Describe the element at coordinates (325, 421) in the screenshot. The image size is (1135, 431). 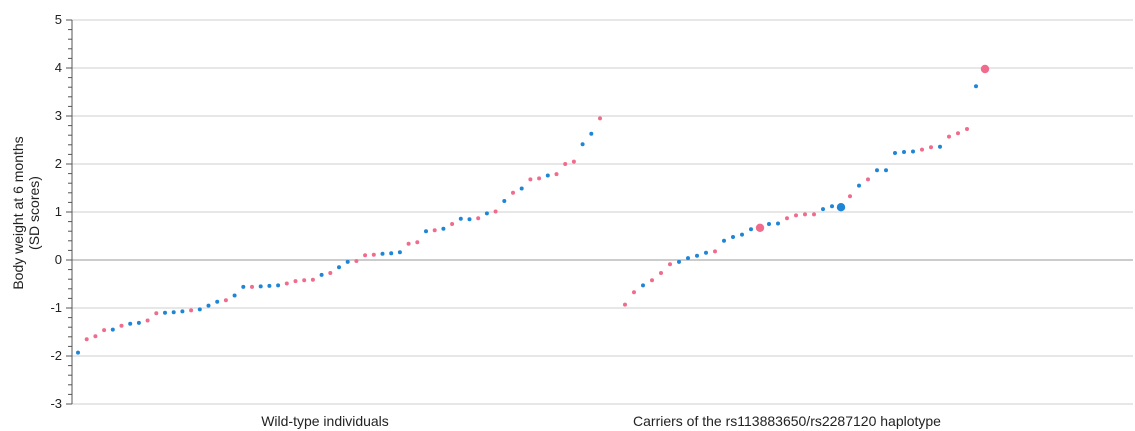
I see `group-label-wild-type: Wild-type individuals` at that location.